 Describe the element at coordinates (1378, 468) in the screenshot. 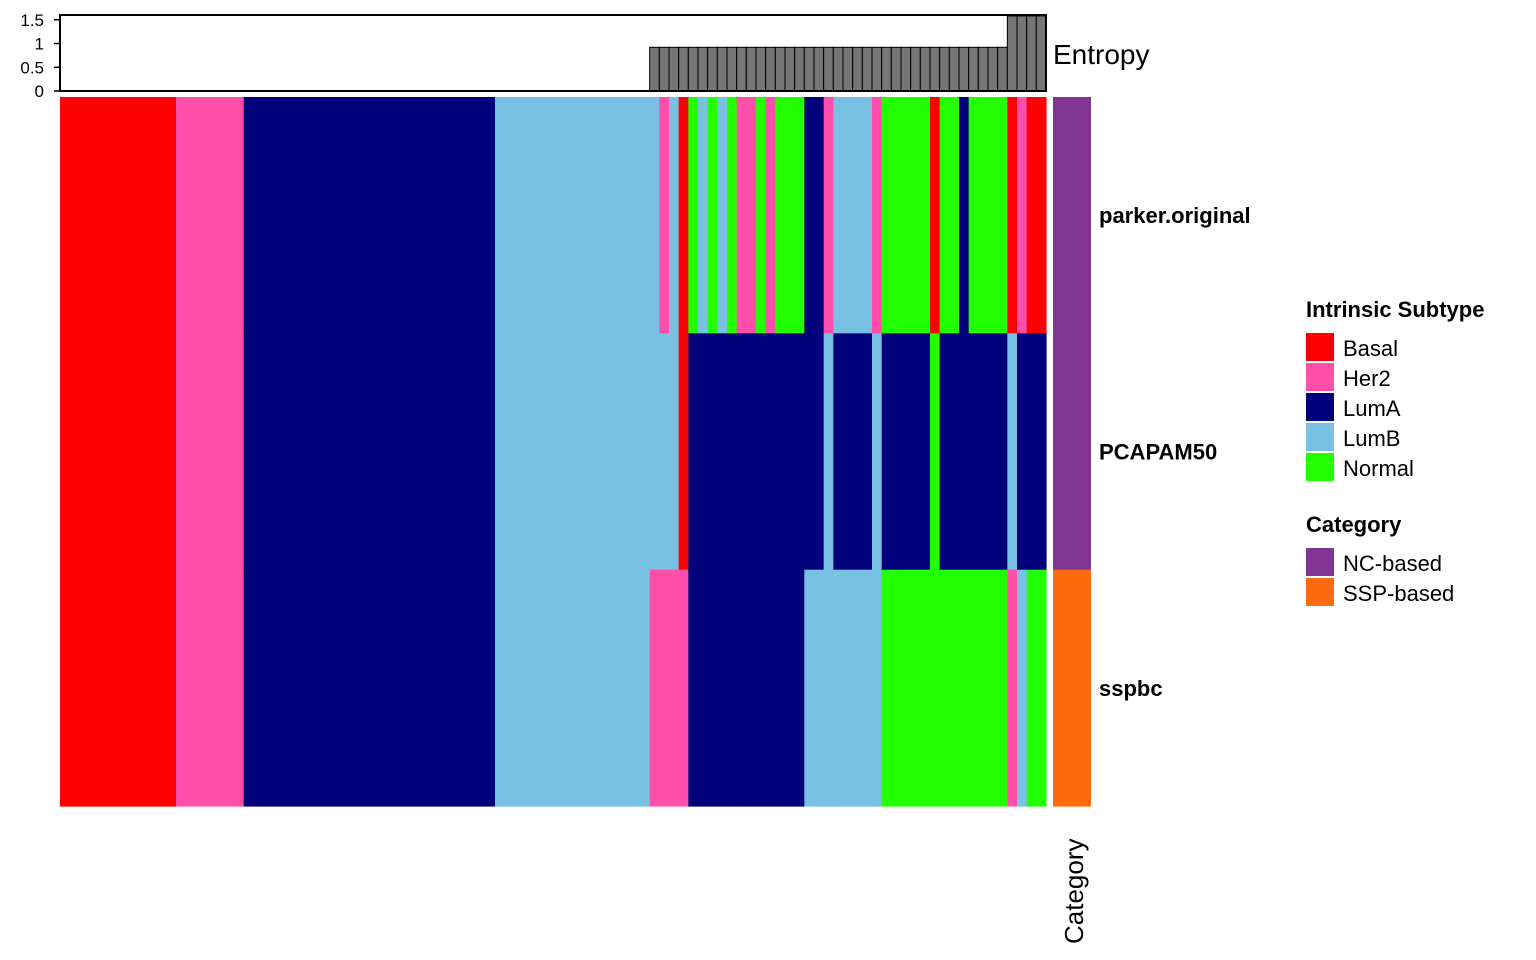

I see `legend-label-normal: Normal` at that location.